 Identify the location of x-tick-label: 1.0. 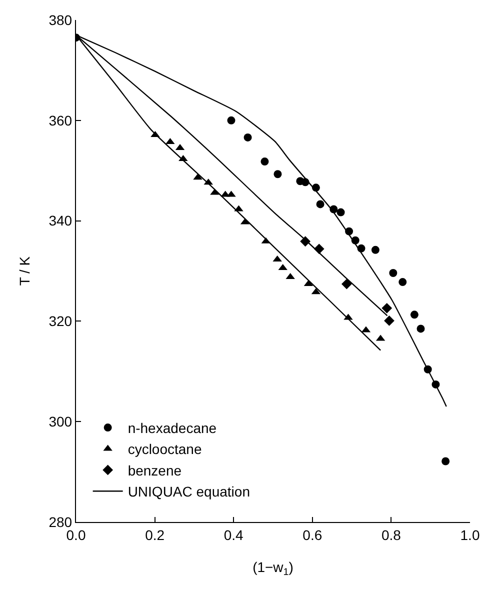
(470, 534).